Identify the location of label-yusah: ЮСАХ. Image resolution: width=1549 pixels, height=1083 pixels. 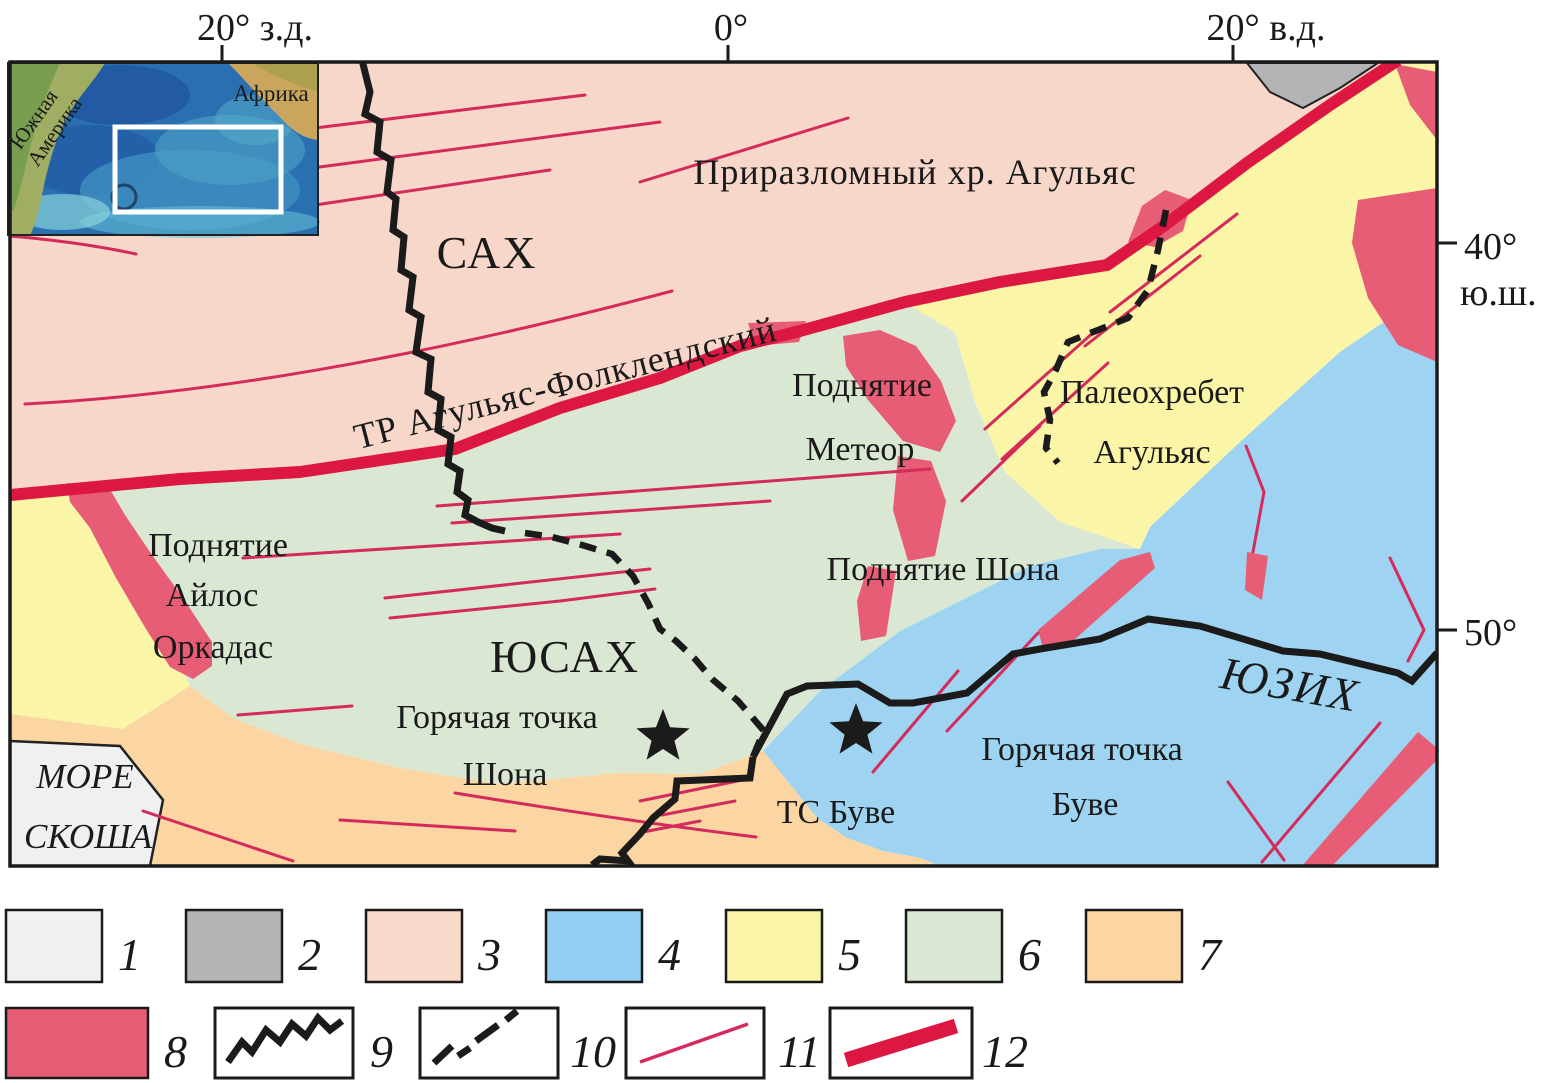
(565, 656).